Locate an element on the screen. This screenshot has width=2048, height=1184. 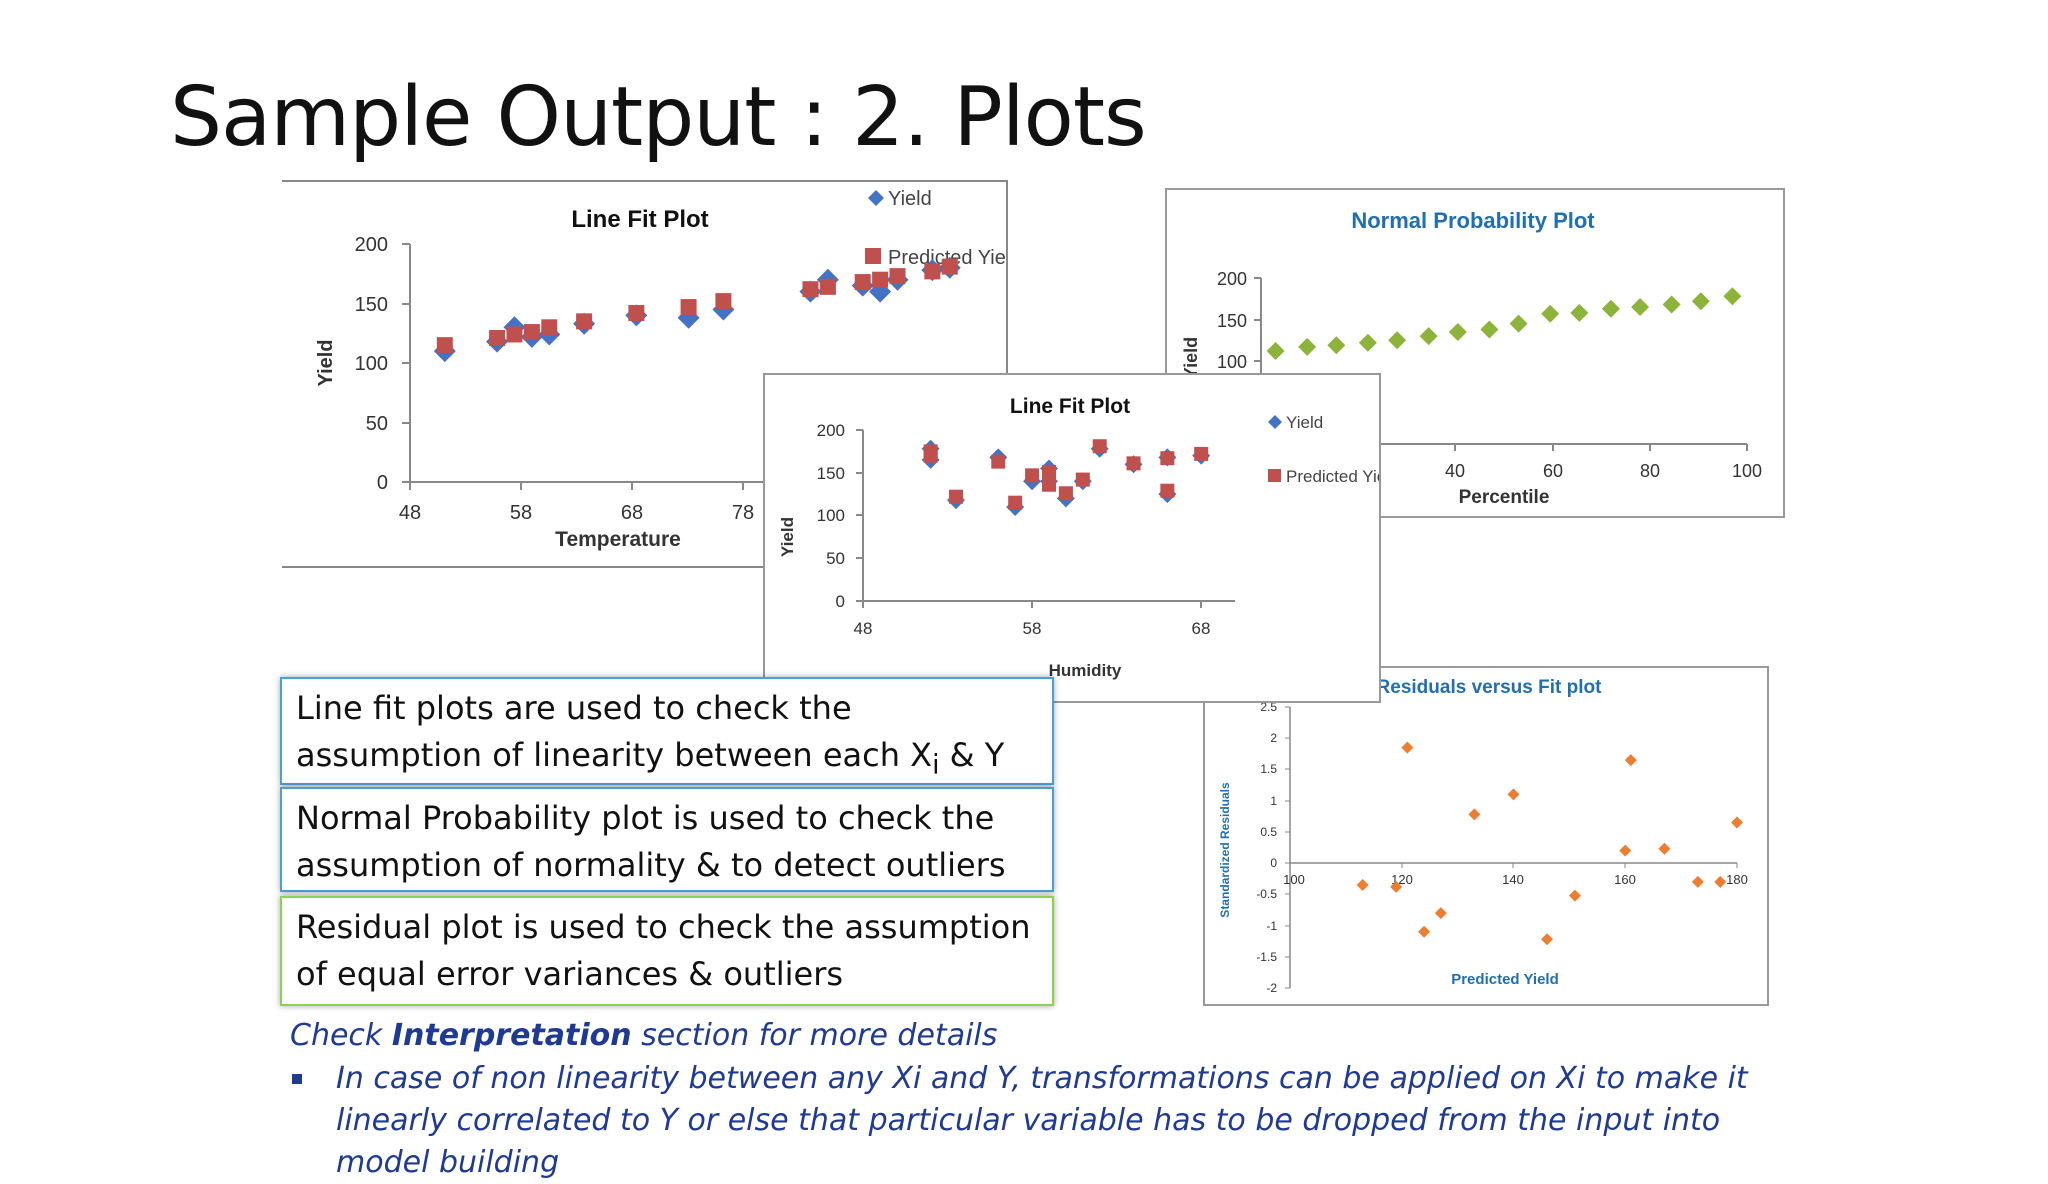
y-tick-label: 2.5 is located at coordinates (1268, 707).